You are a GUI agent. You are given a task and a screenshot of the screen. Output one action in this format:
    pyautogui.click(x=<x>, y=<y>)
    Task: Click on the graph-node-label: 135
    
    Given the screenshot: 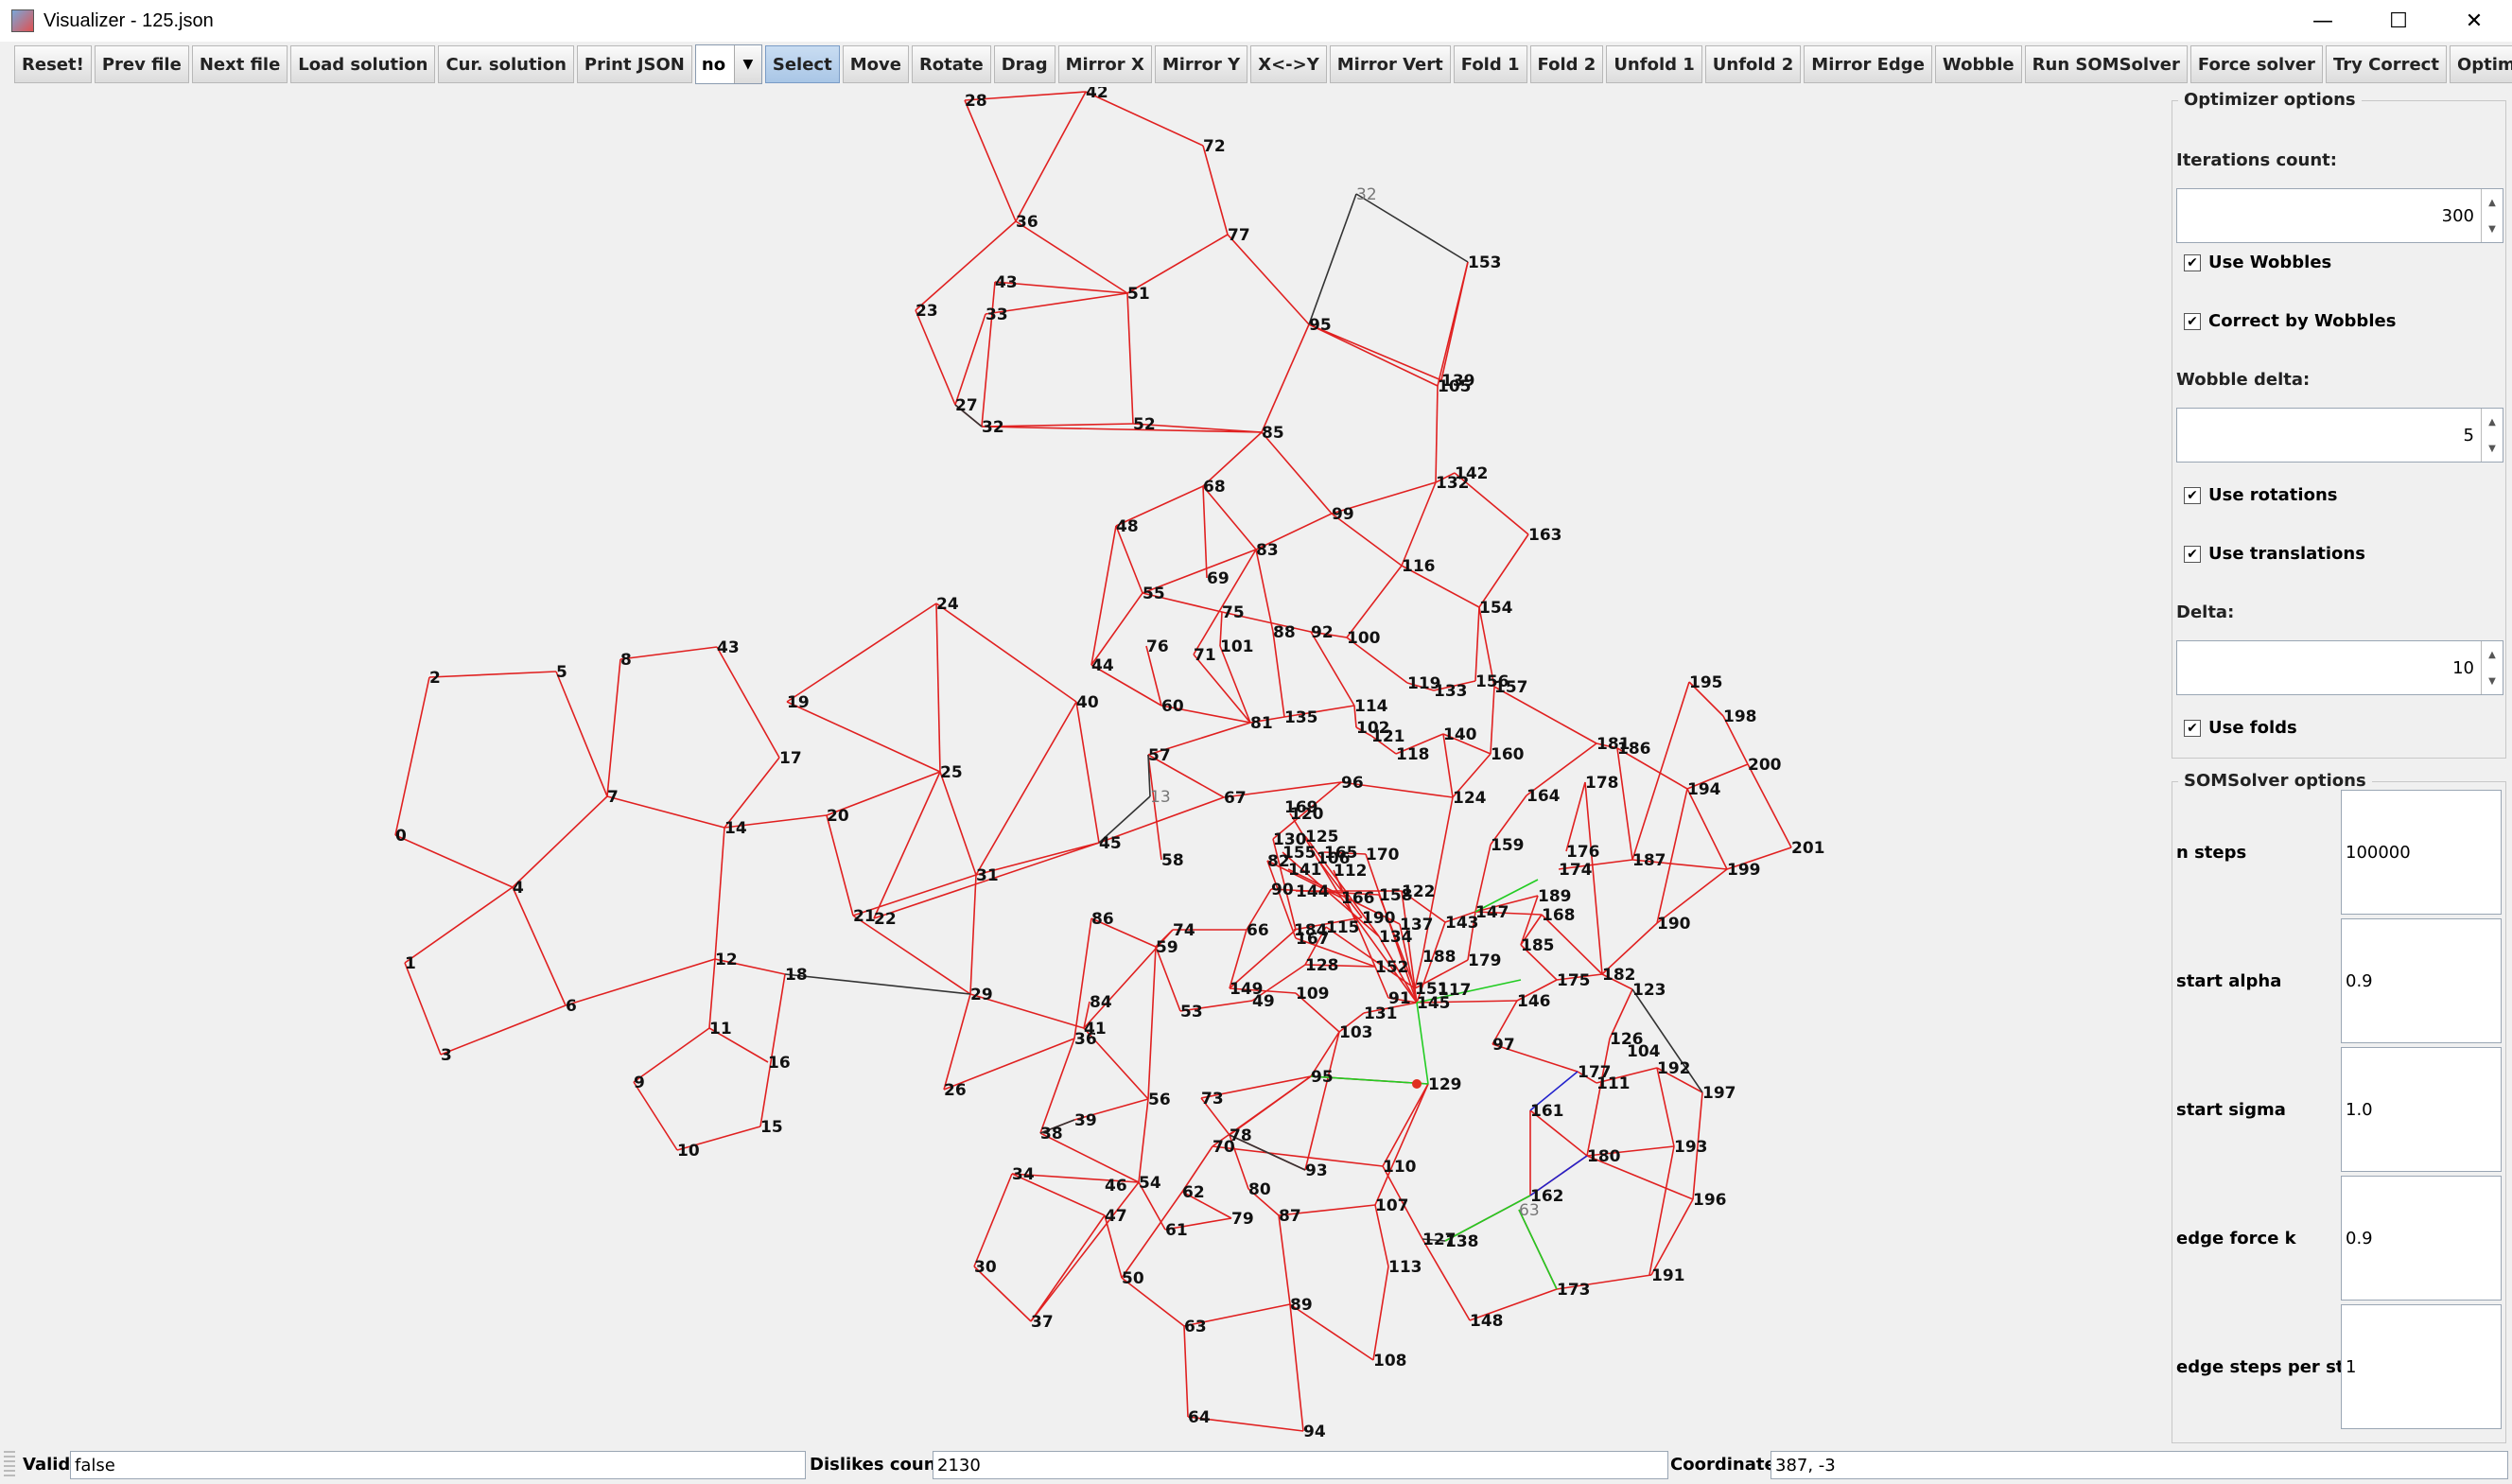 What is the action you would take?
    pyautogui.click(x=1301, y=718)
    